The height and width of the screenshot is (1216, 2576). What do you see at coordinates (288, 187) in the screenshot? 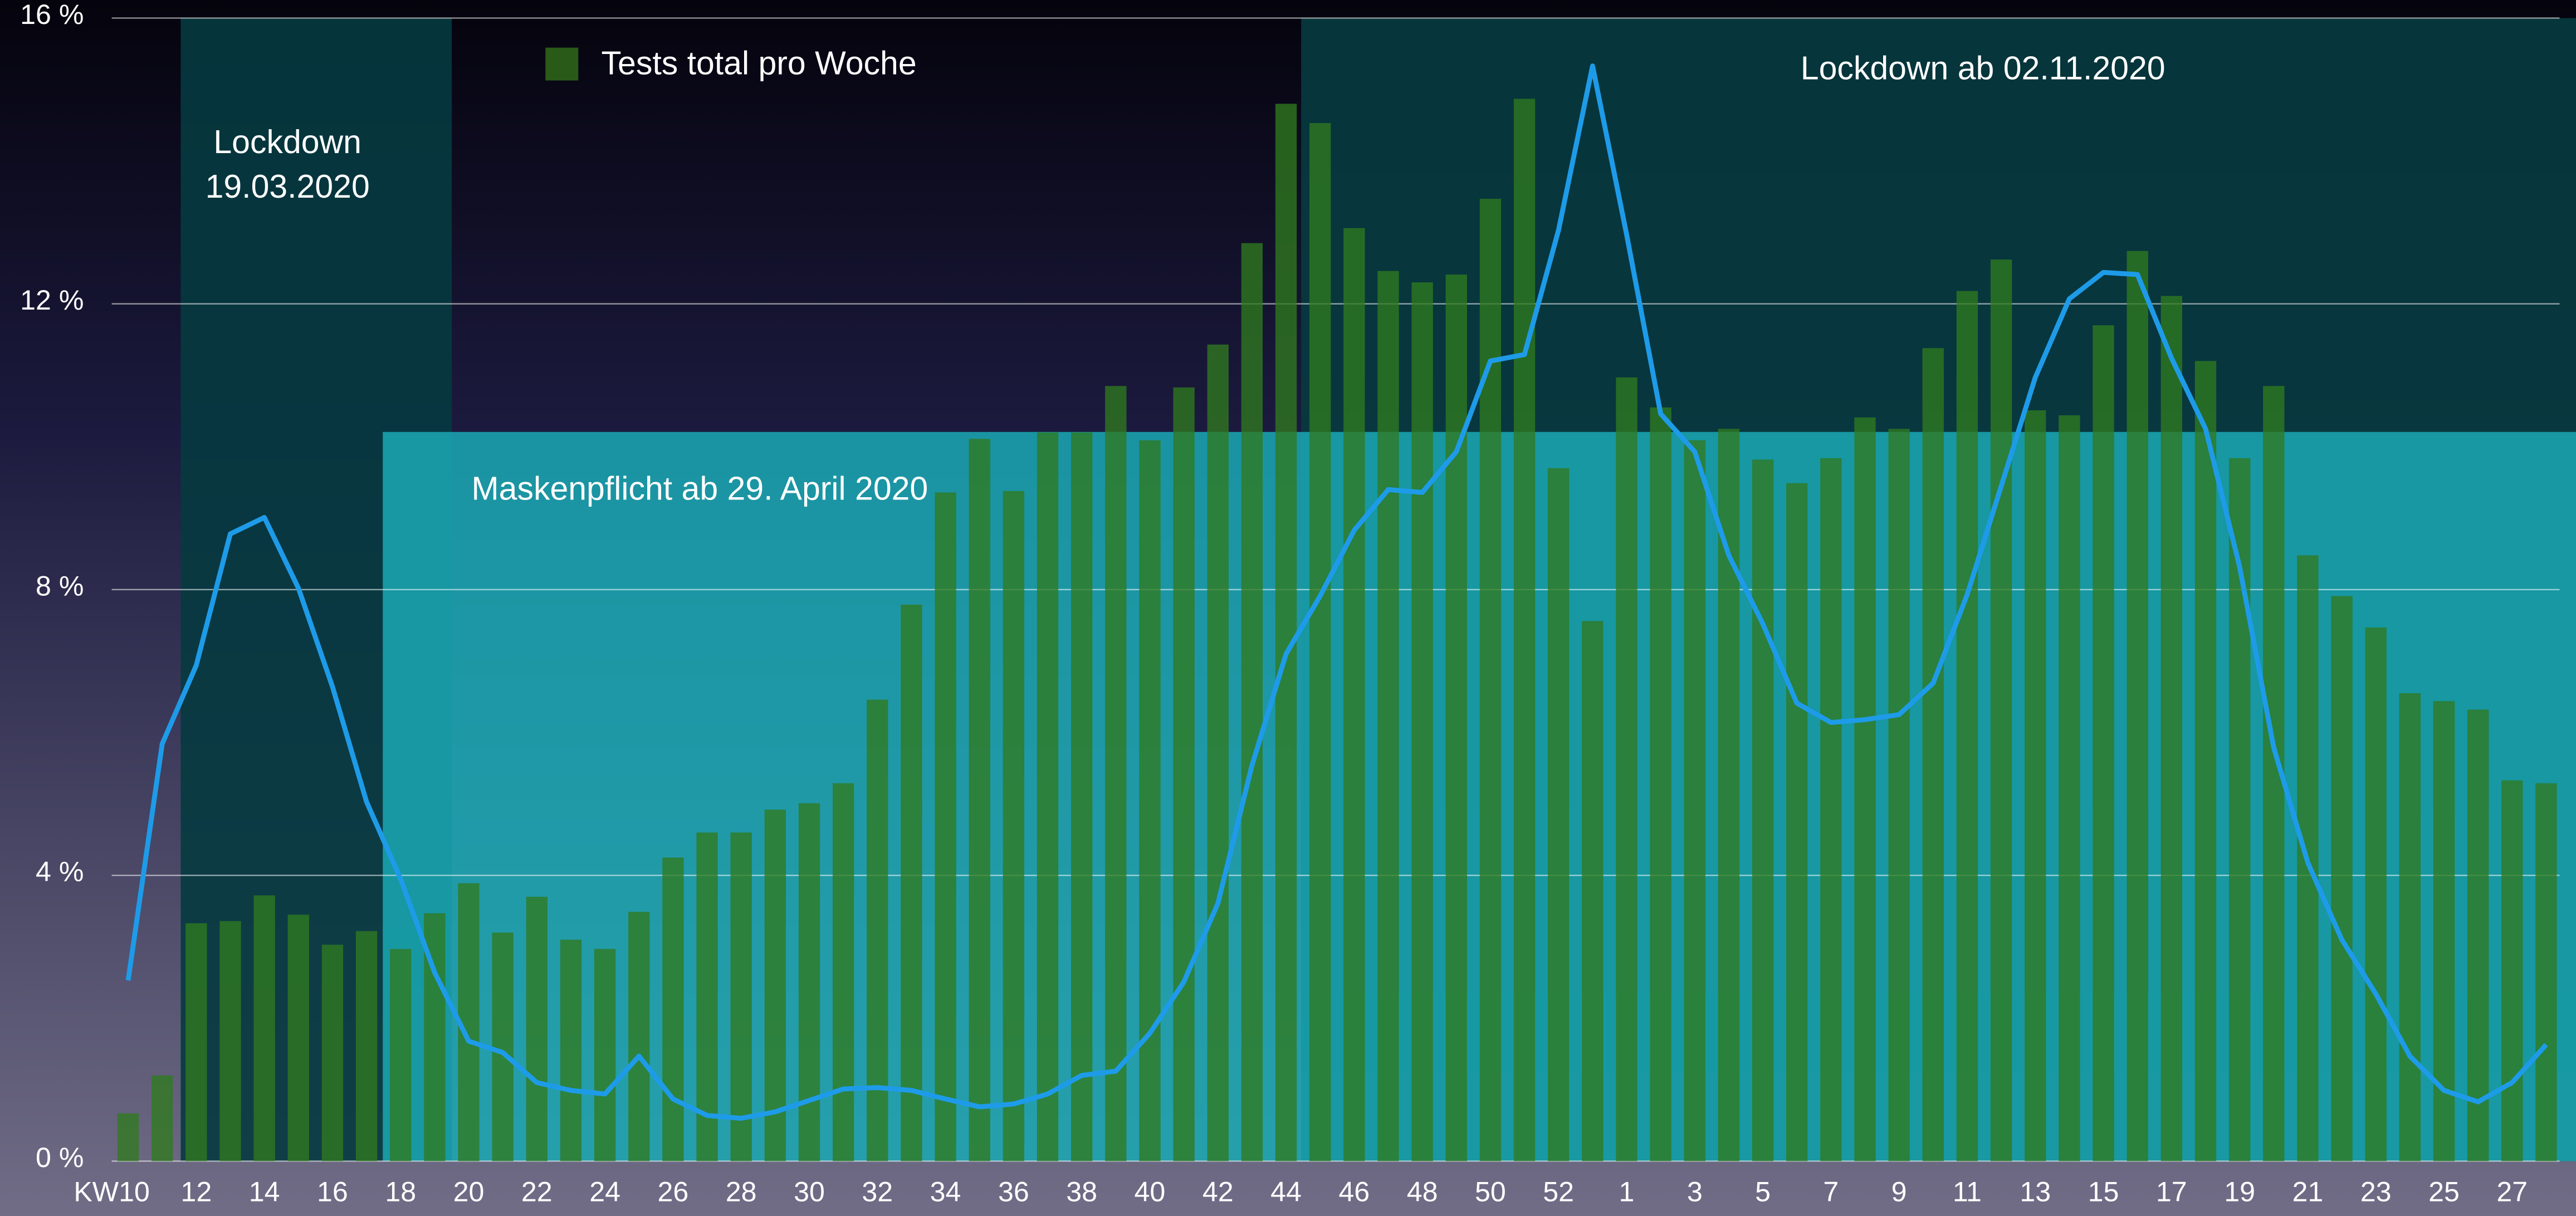
I see `annotation: 19.03.2020` at bounding box center [288, 187].